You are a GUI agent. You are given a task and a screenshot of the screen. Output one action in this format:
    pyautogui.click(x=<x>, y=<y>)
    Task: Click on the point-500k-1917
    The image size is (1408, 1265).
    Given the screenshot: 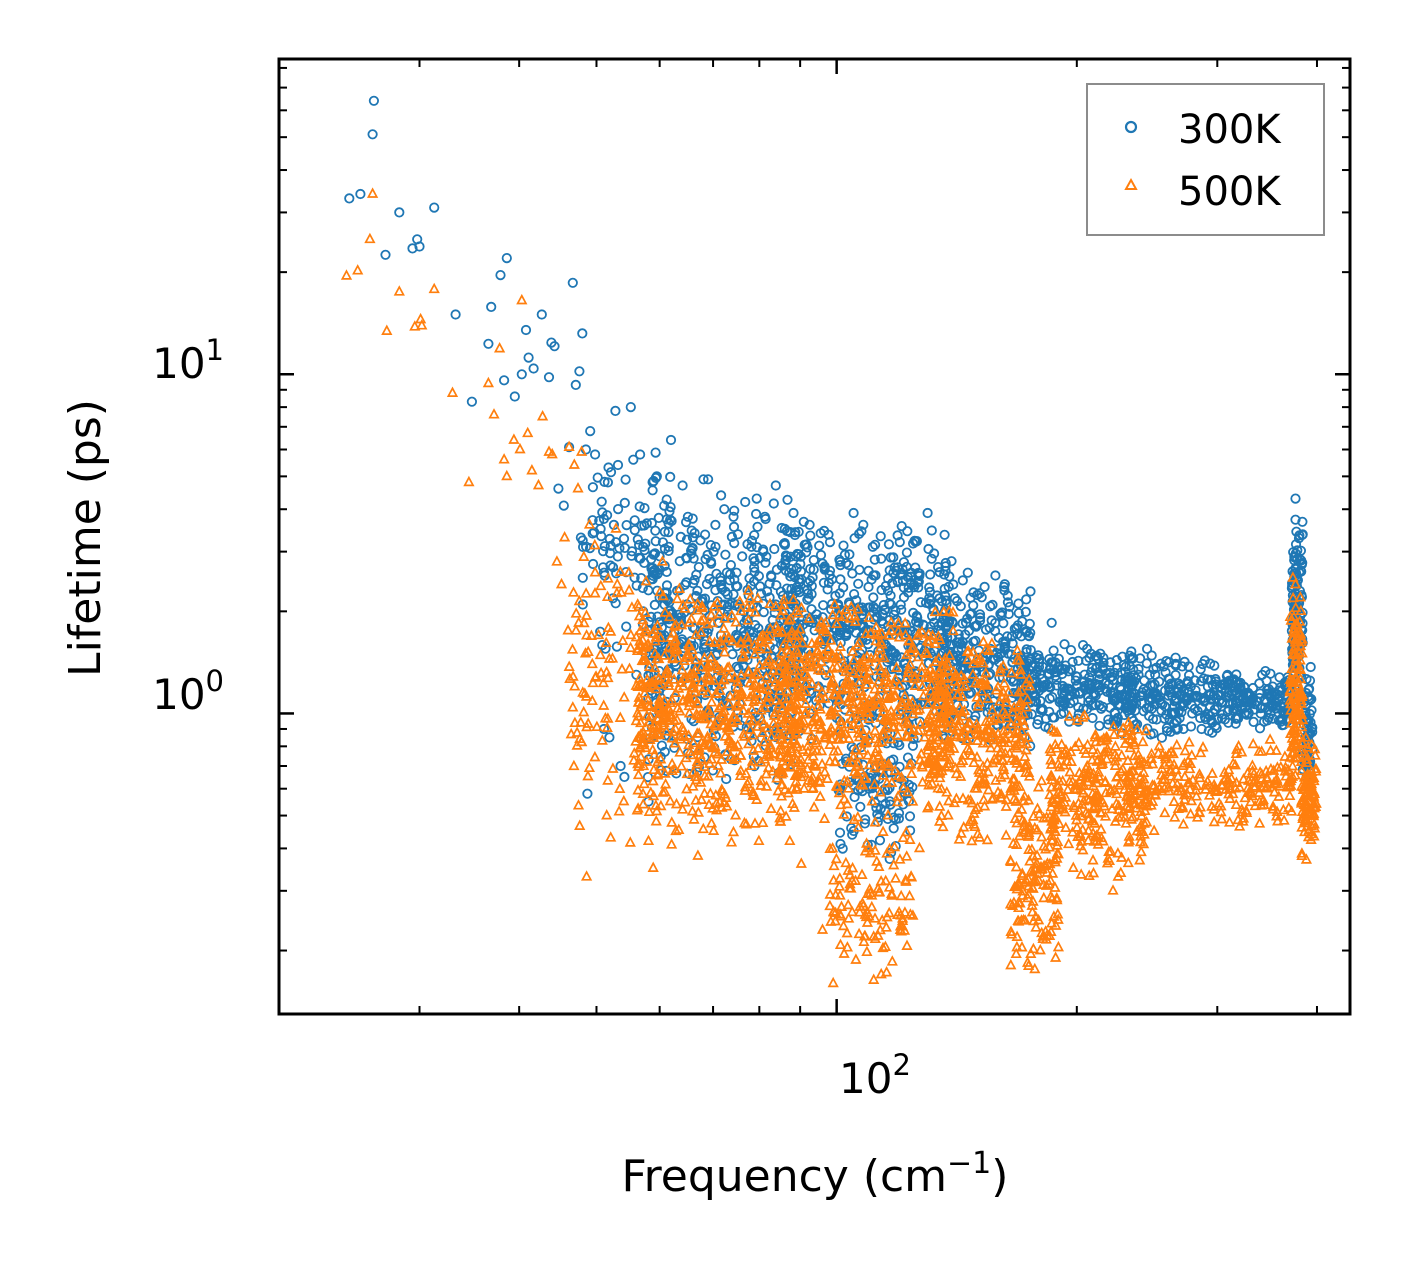 What is the action you would take?
    pyautogui.click(x=1088, y=829)
    